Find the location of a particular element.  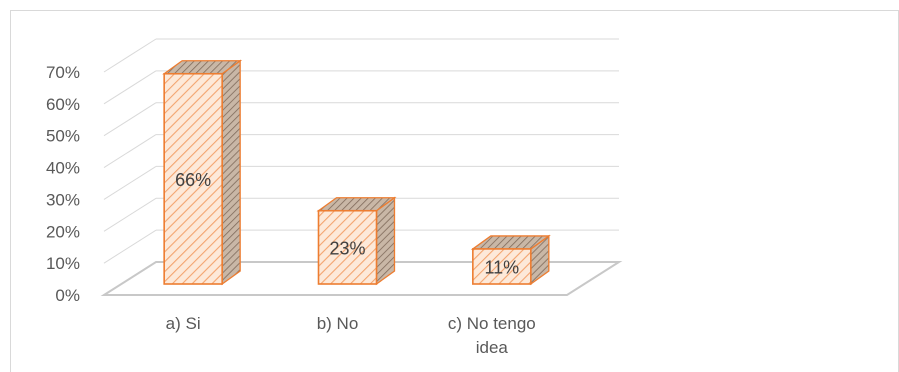

x-category-label: c) No tengo is located at coordinates (492, 323).